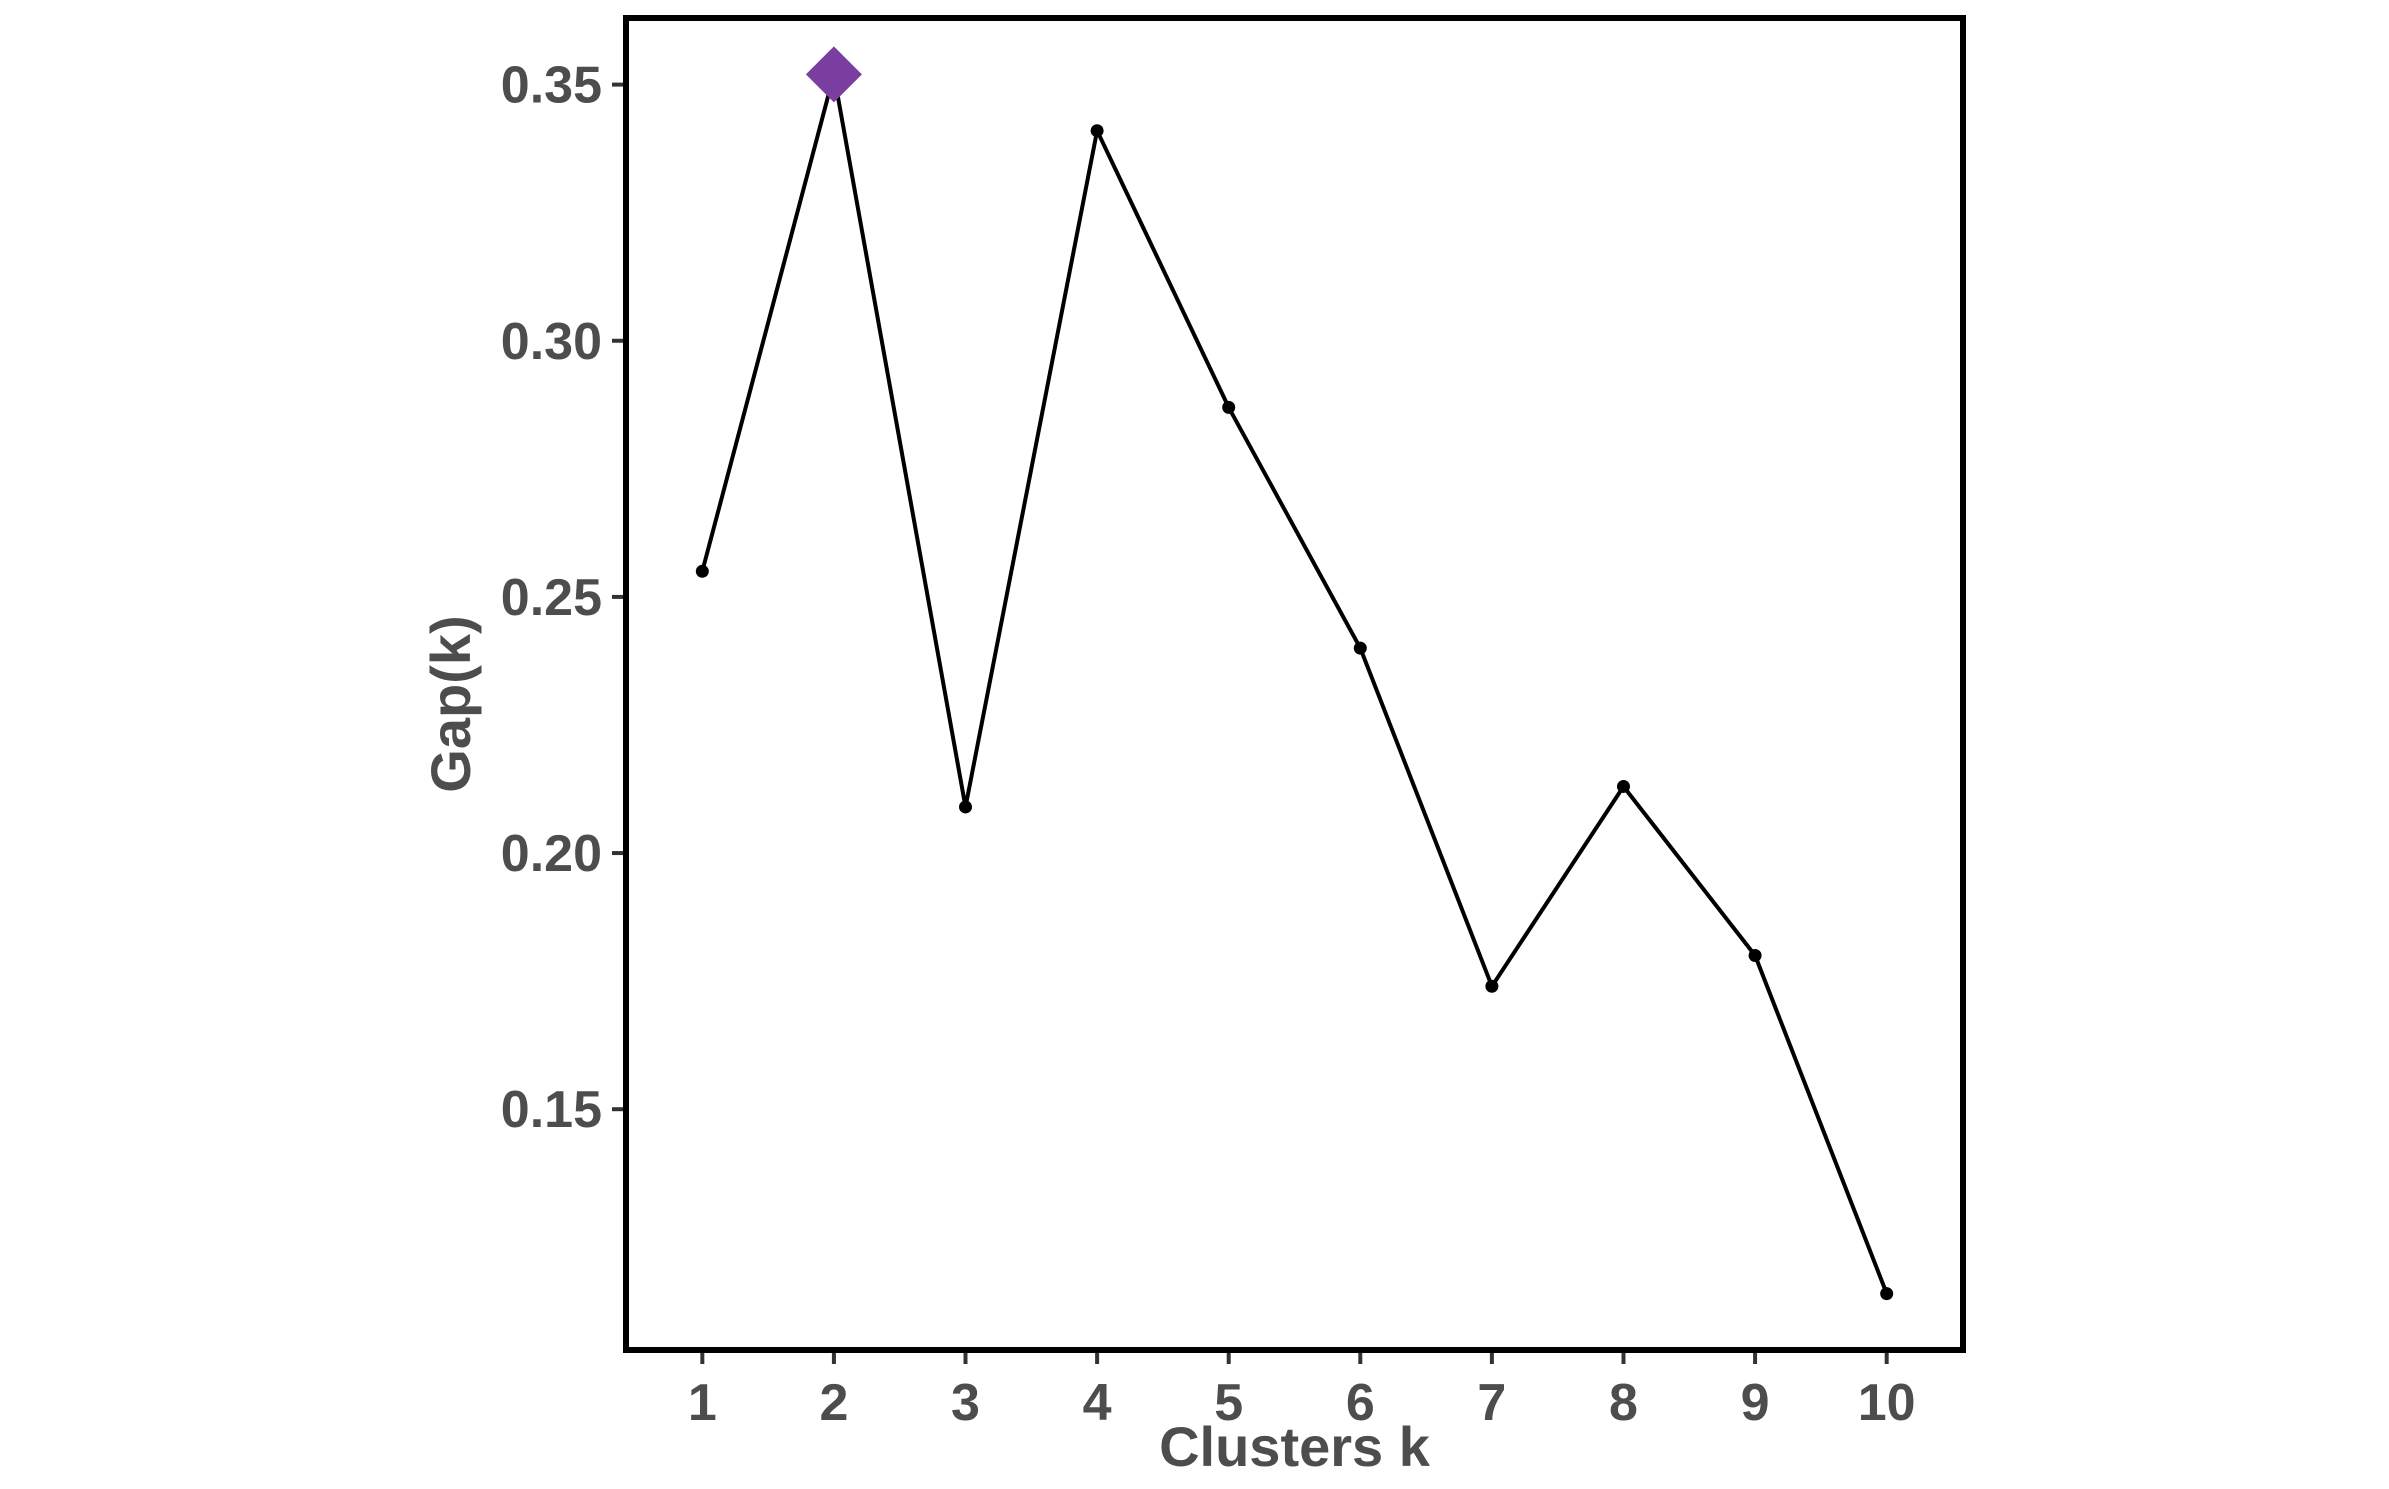  I want to click on x-tick-label: 6, so click(1360, 1403).